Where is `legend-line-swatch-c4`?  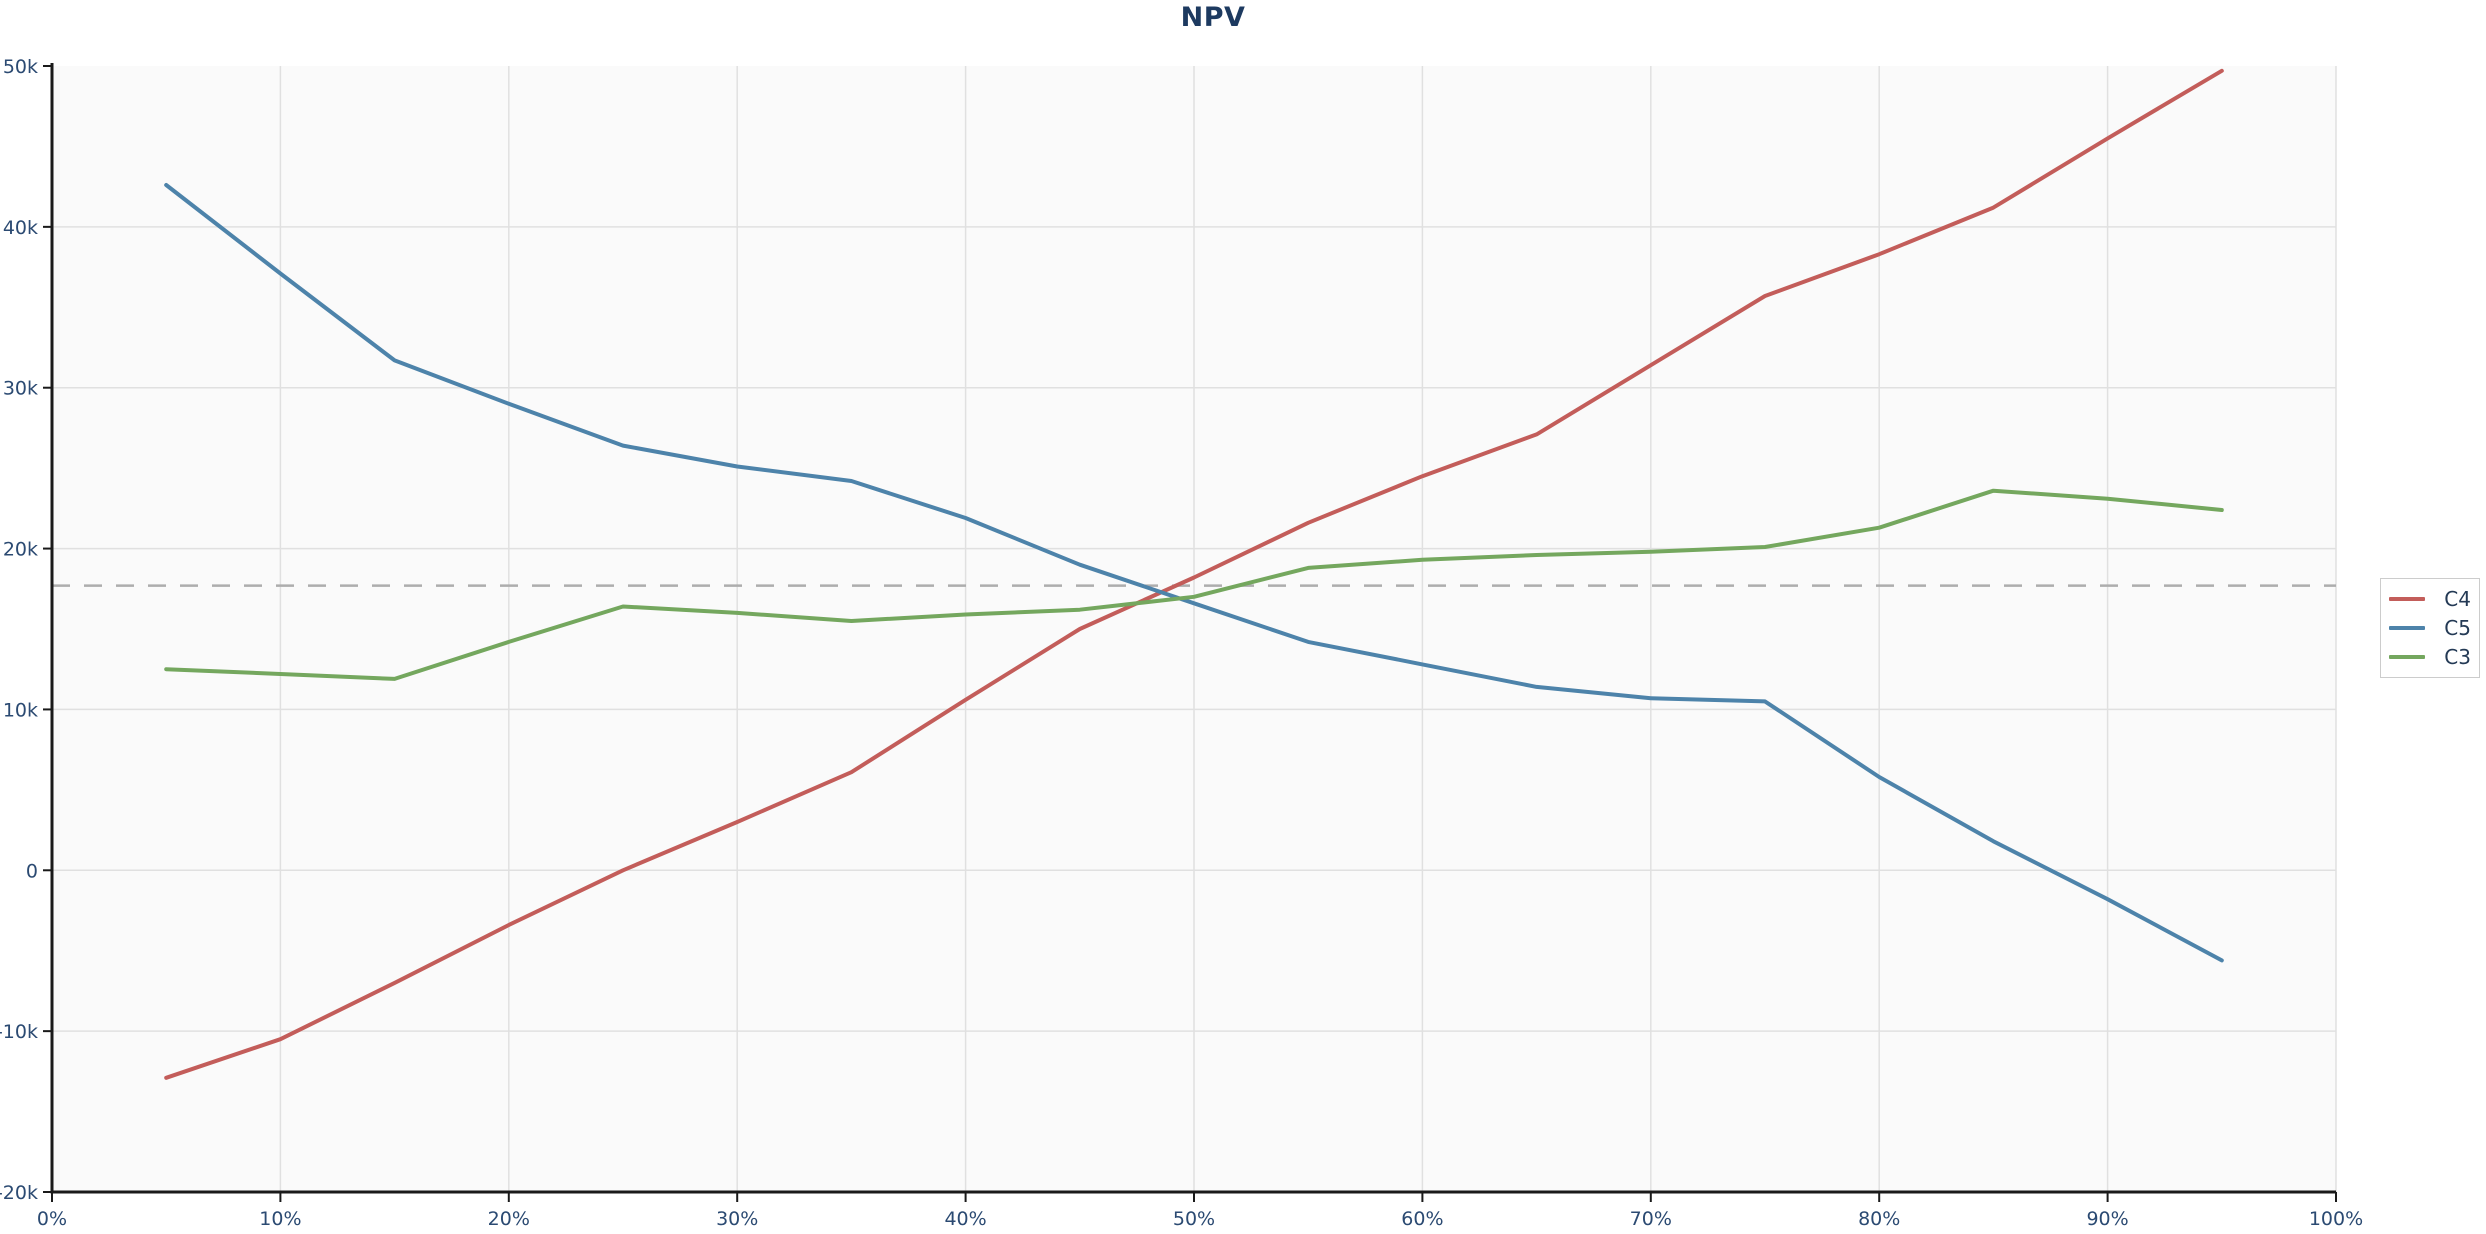 legend-line-swatch-c4 is located at coordinates (2407, 599).